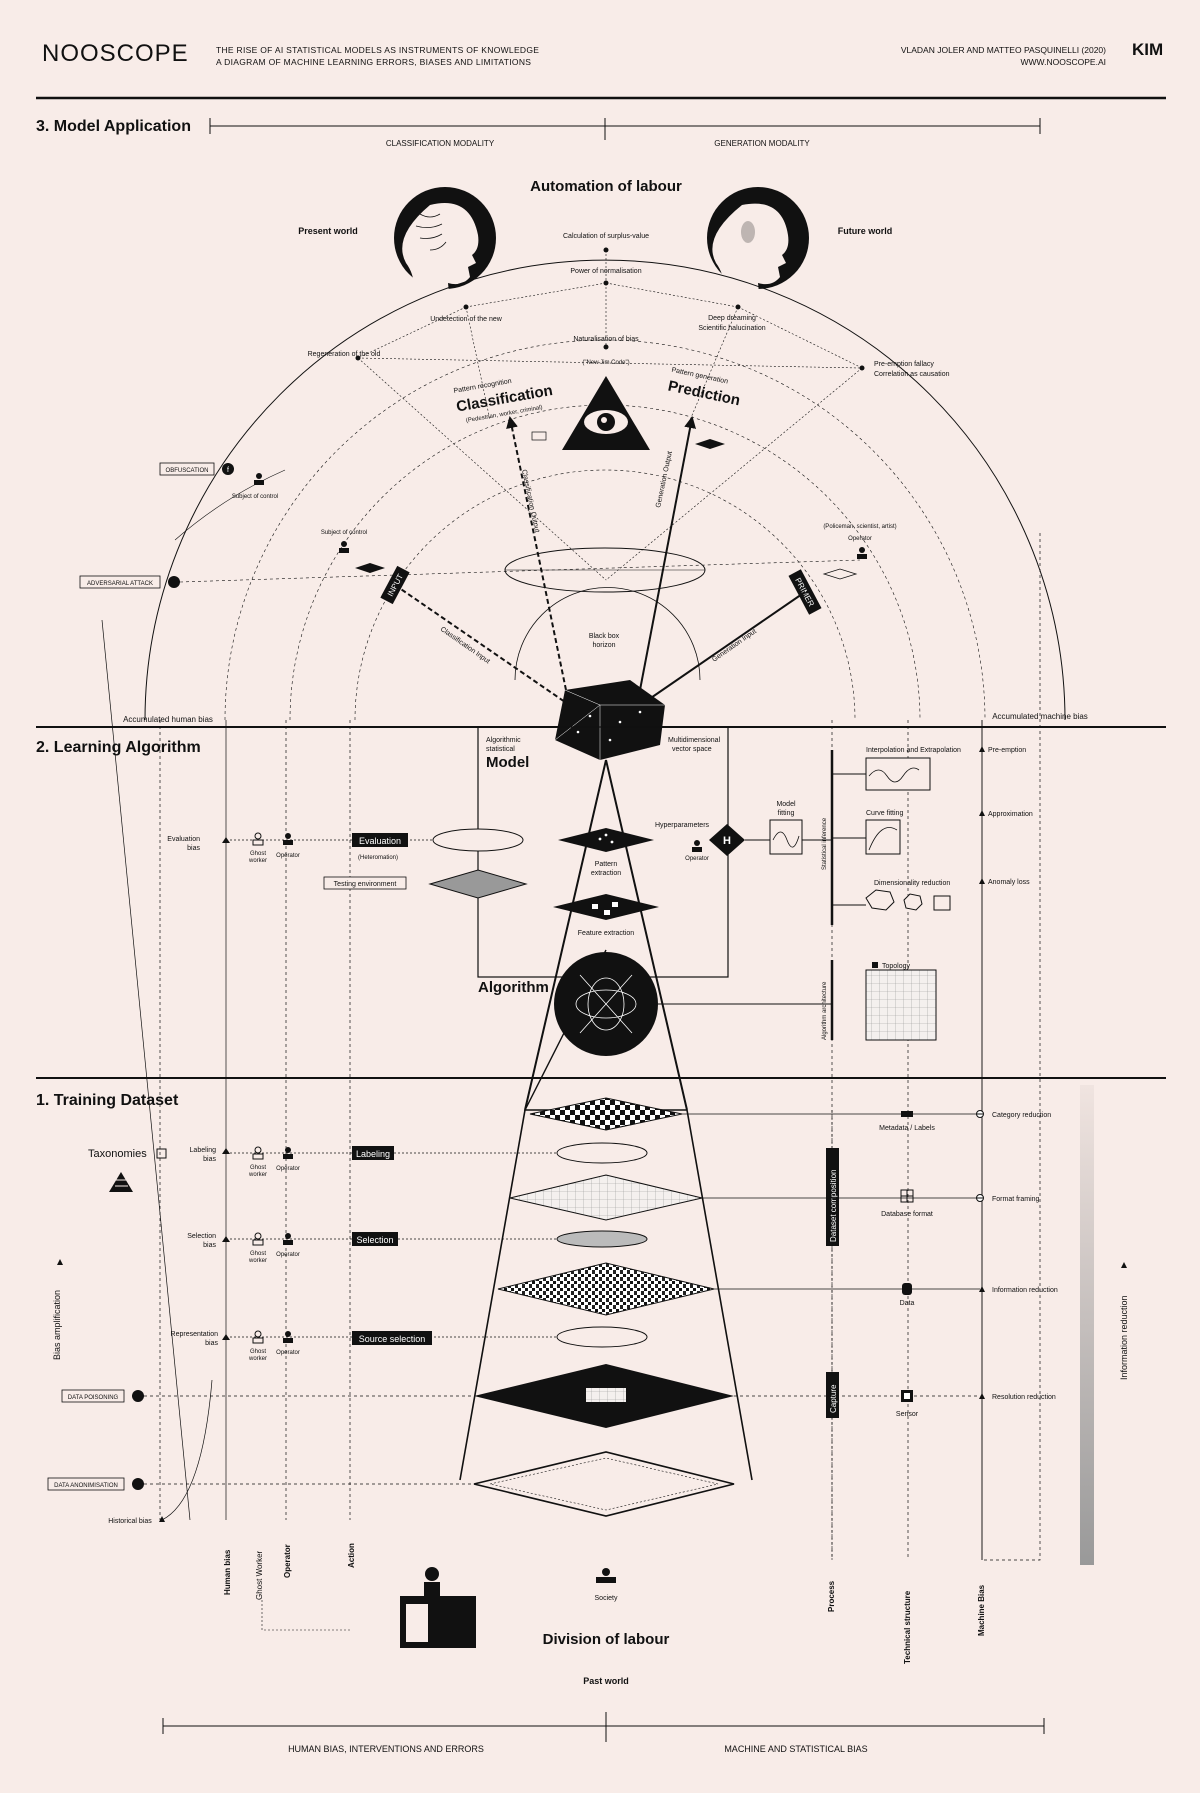  I want to click on layer-database, so click(606, 1197).